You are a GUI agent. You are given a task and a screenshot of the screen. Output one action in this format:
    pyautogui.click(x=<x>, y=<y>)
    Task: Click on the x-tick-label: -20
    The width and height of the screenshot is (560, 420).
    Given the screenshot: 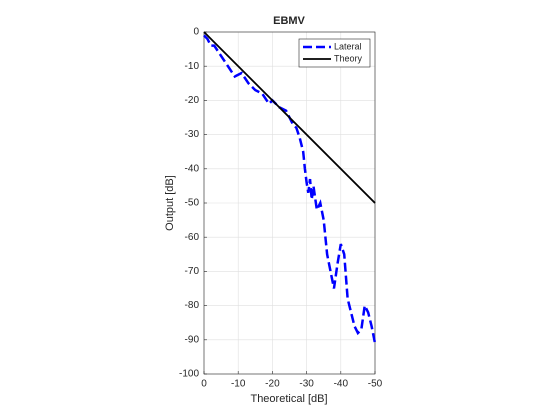 What is the action you would take?
    pyautogui.click(x=272, y=384)
    